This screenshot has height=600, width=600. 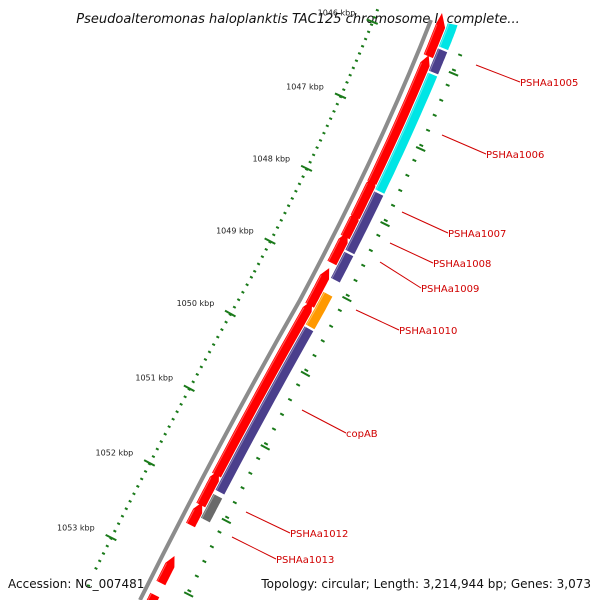 What do you see at coordinates (305, 560) in the screenshot?
I see `gene-label: PSHAa1013` at bounding box center [305, 560].